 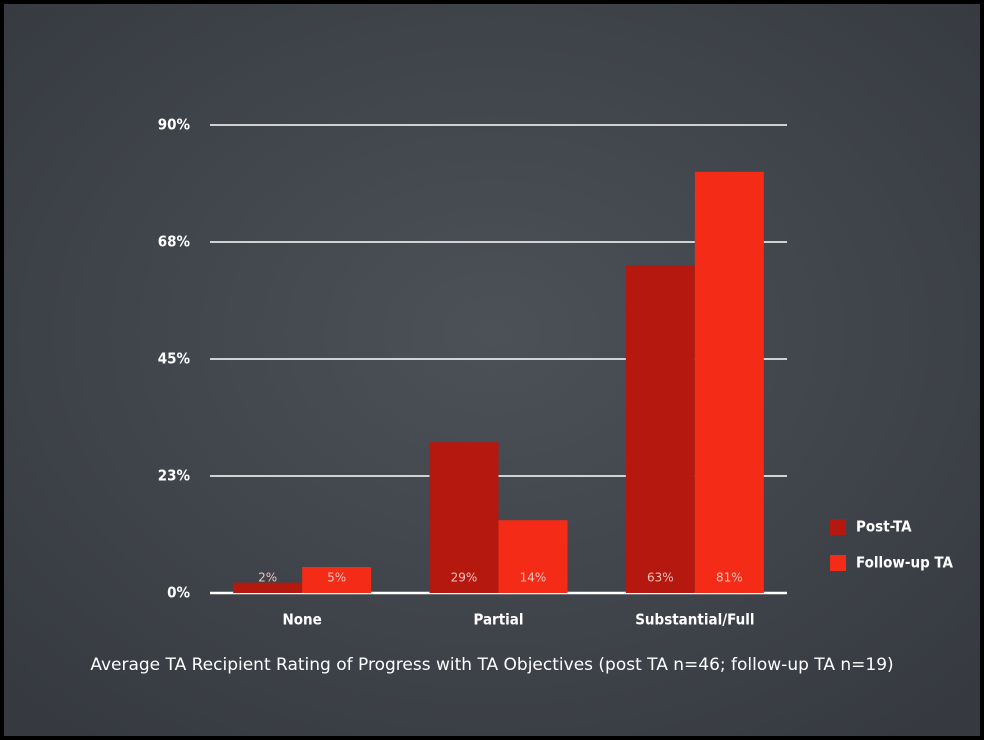 I want to click on x-tick-label: Substantial/Full, so click(x=694, y=620).